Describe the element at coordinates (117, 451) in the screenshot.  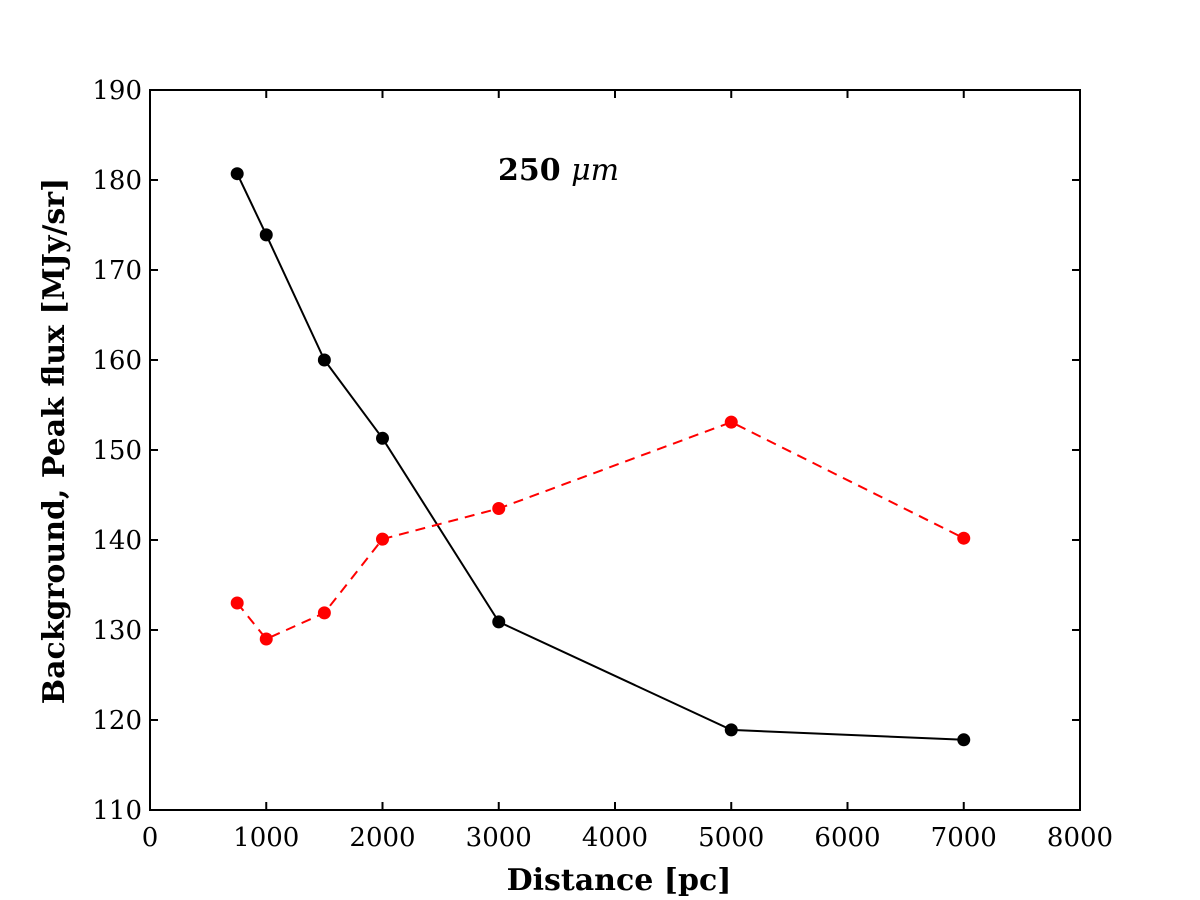
I see `y-tick-label: 150` at that location.